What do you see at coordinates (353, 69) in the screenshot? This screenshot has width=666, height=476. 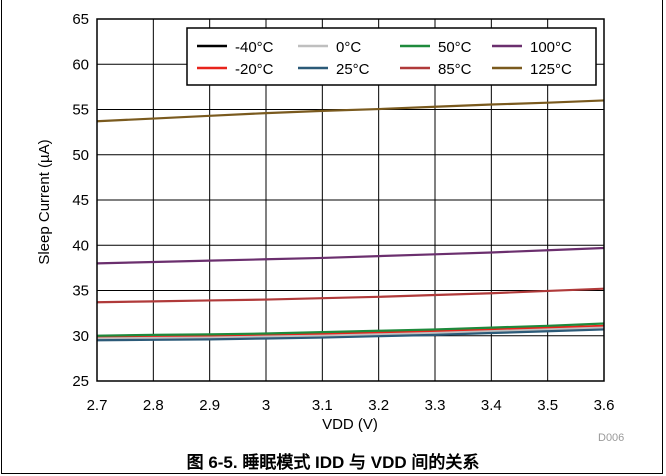 I see `legend-label: 25°C` at bounding box center [353, 69].